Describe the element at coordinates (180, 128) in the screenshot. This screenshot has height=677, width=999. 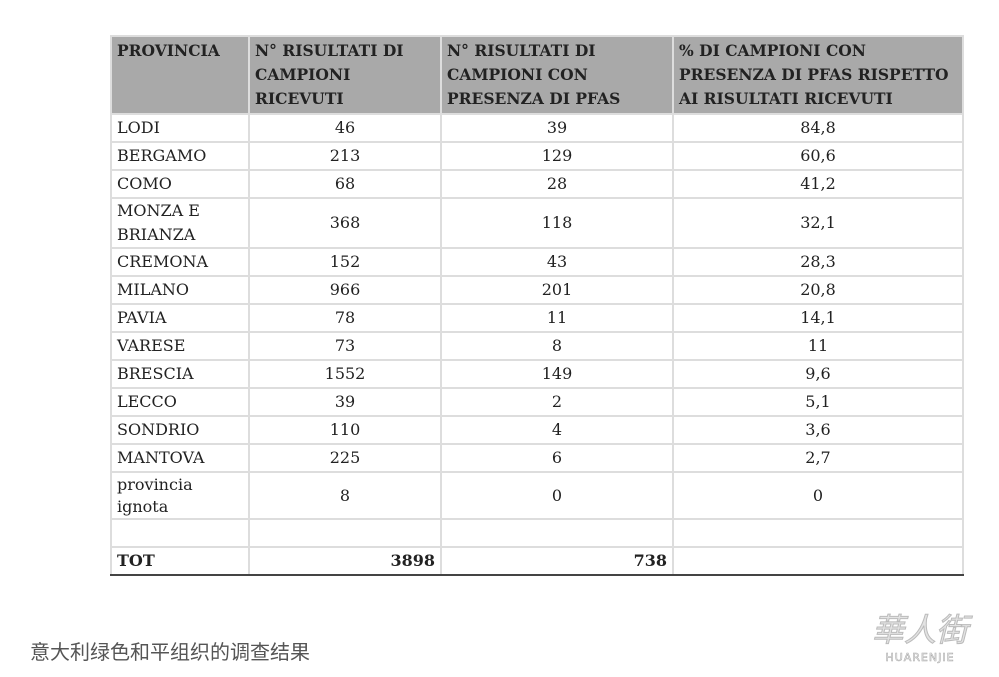
I see `provincia-cell: LODI` at that location.